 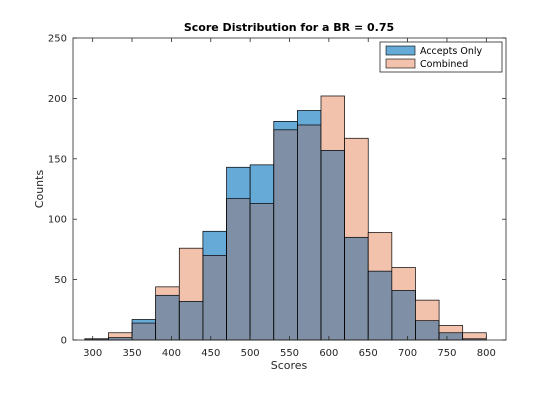 What do you see at coordinates (289, 353) in the screenshot?
I see `x-tick-label: 550` at bounding box center [289, 353].